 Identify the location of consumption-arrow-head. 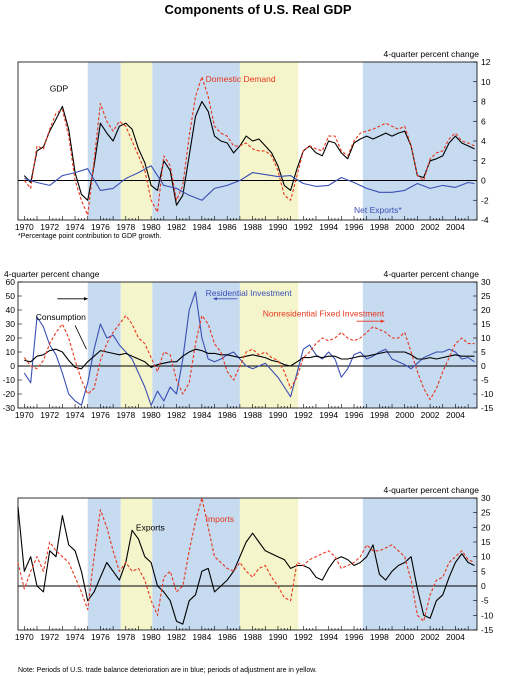
(86, 299).